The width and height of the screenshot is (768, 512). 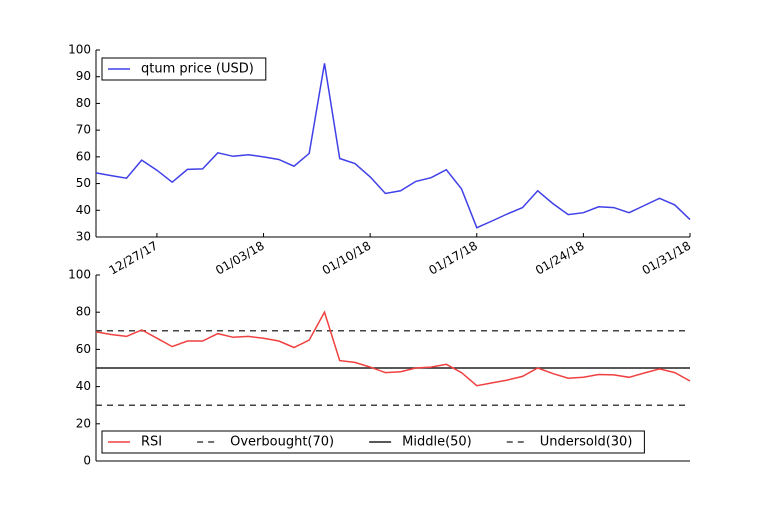 I want to click on legend-label: RSI, so click(x=151, y=442).